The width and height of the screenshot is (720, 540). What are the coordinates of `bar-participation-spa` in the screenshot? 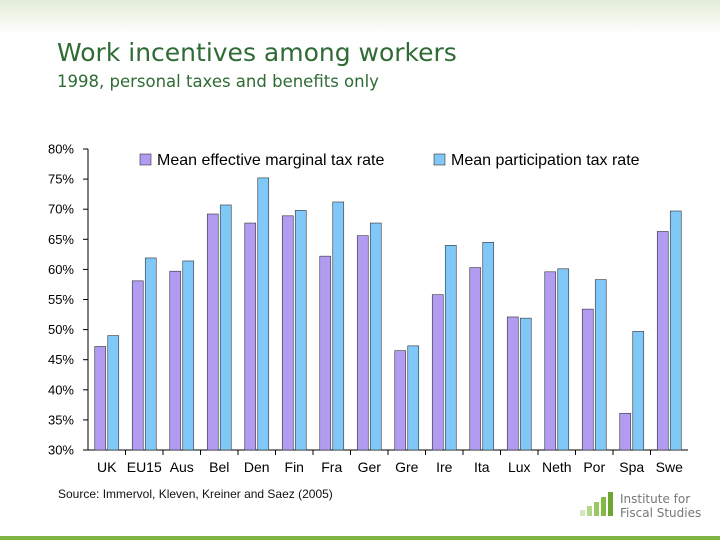 It's located at (638, 391).